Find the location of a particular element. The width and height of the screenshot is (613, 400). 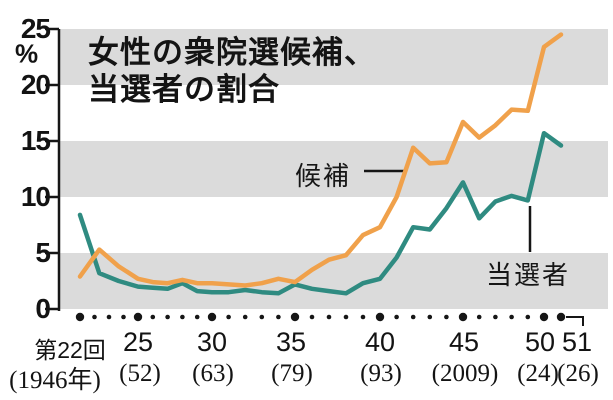

y-tick-label-0: 0 is located at coordinates (43, 308).